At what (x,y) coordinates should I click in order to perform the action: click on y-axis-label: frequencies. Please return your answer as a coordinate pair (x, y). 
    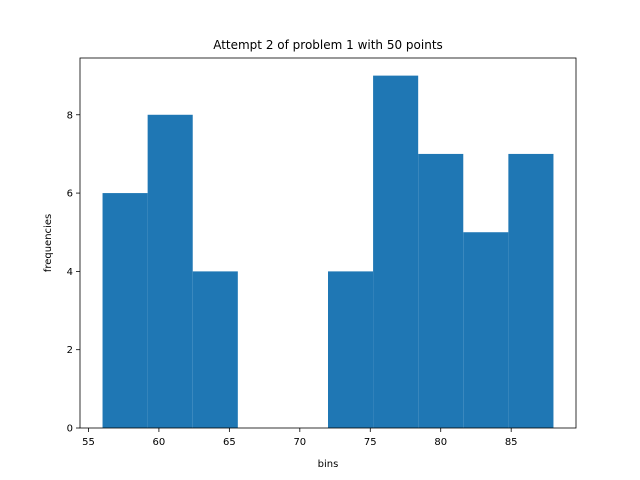
    Looking at the image, I should click on (48, 243).